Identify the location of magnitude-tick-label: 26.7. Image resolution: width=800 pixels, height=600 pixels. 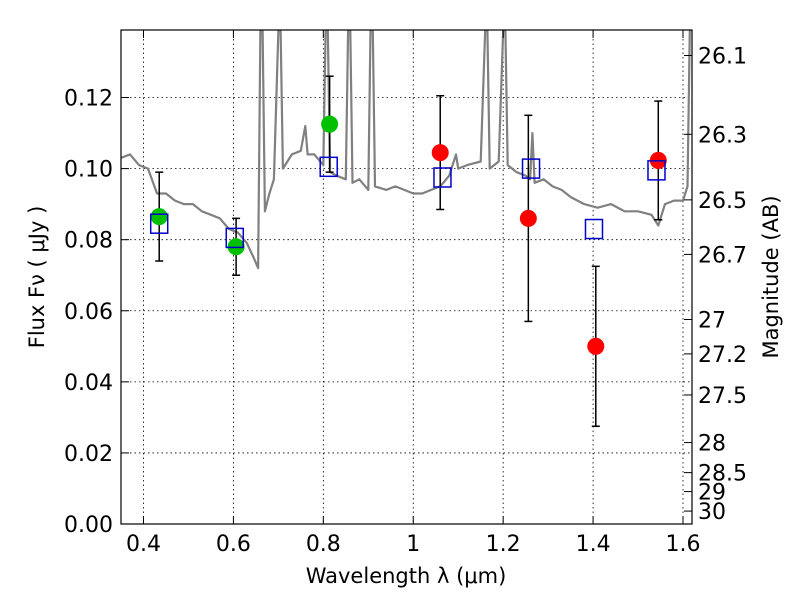
(722, 255).